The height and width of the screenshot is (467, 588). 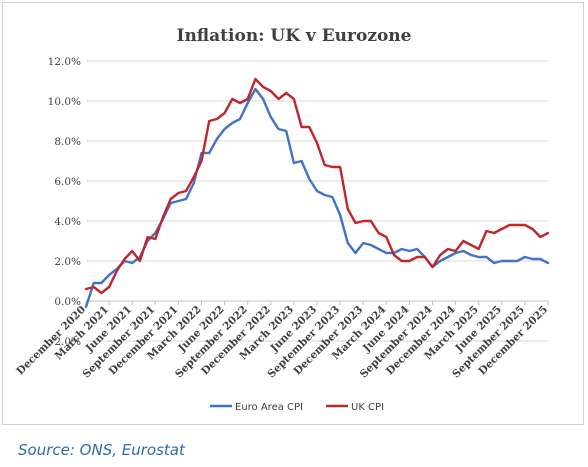 I want to click on y-tick-label: 8.0%, so click(x=67, y=142).